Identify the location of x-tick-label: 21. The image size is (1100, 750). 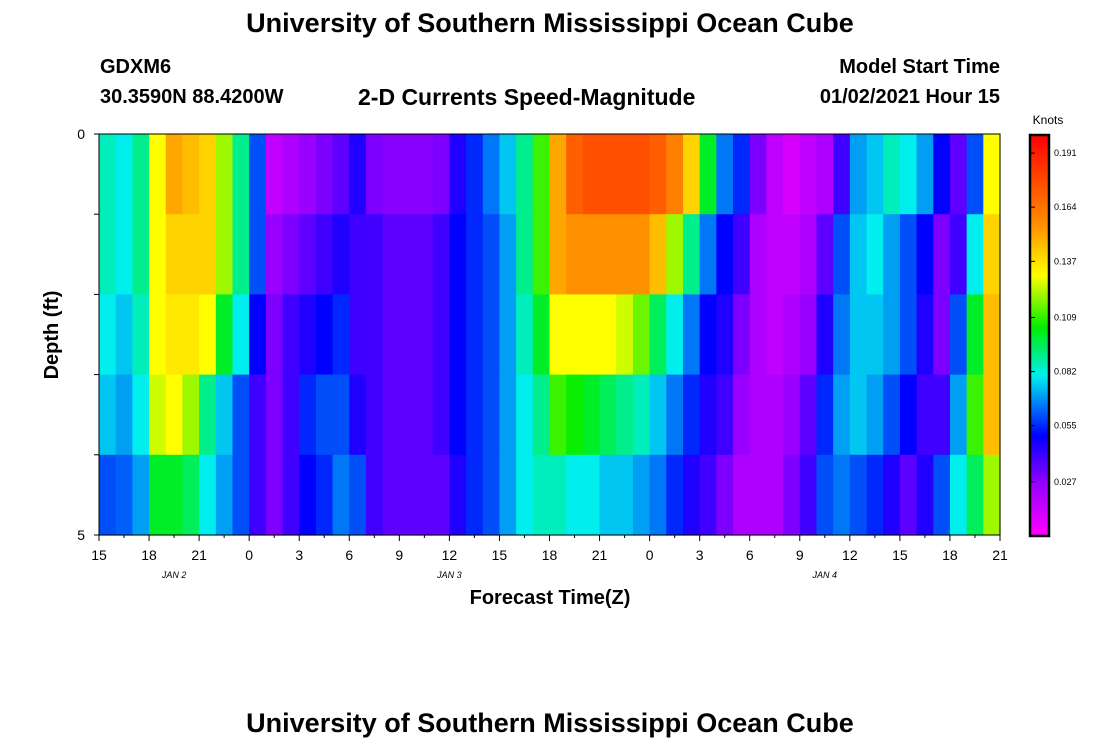
(1000, 555).